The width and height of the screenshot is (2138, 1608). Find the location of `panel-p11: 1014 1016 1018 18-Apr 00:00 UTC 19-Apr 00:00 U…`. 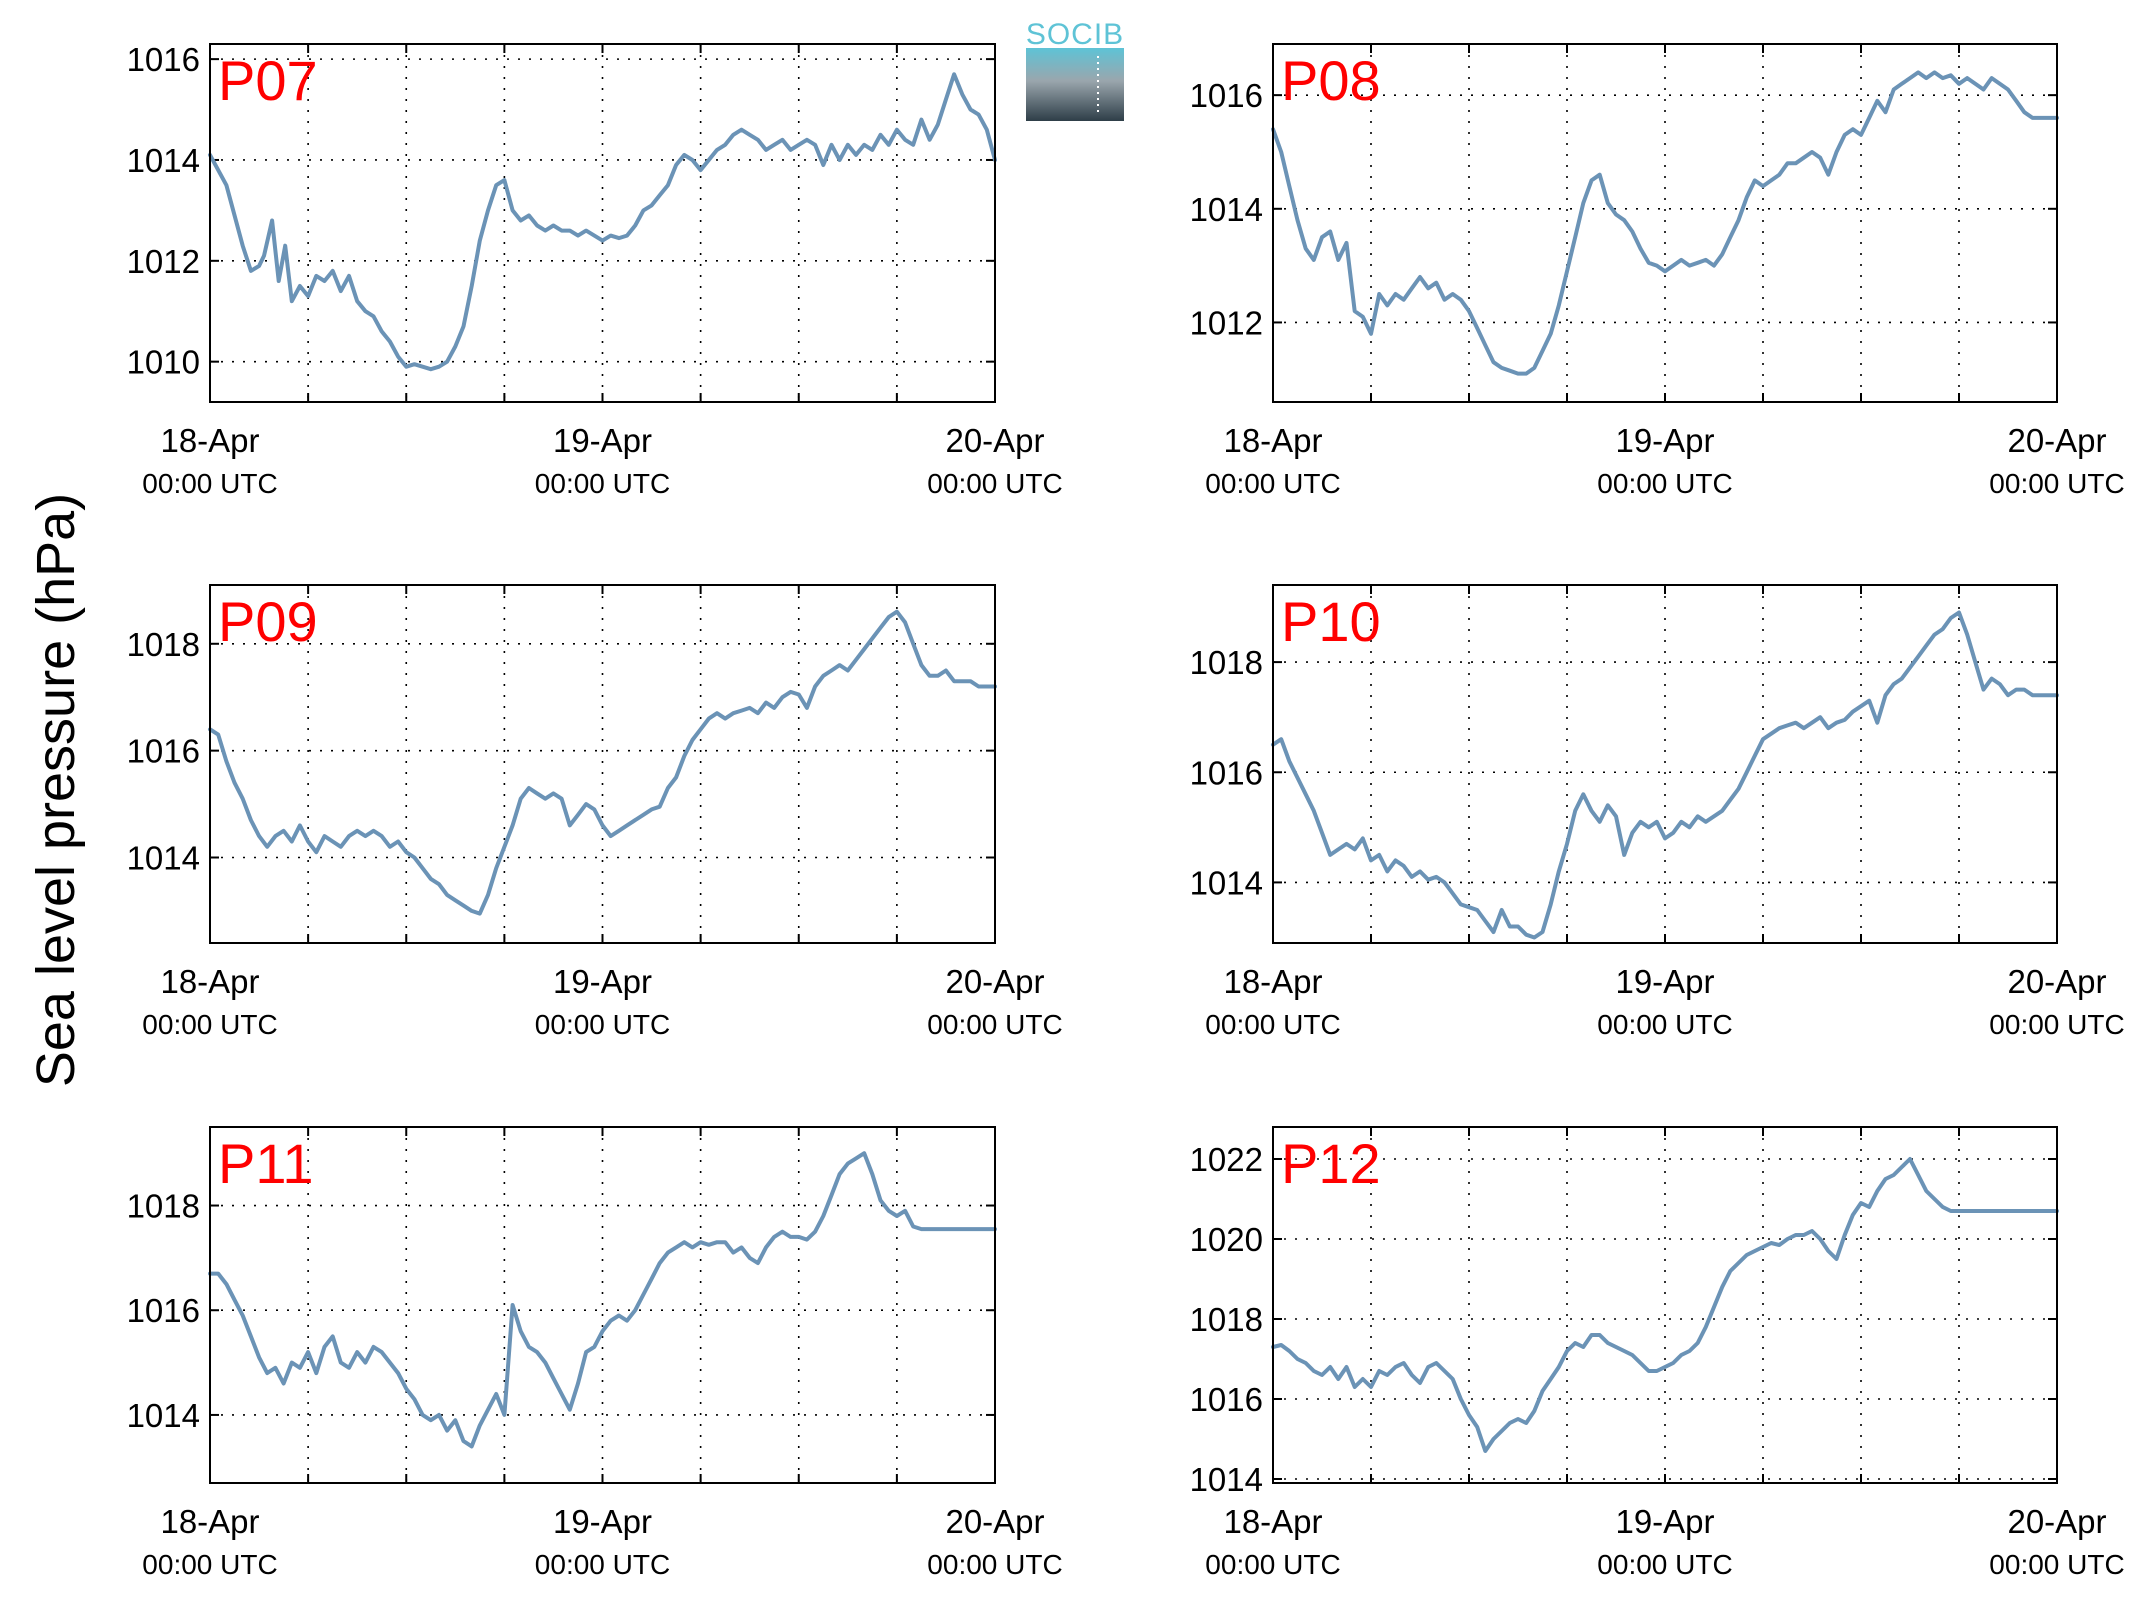

panel-p11: 1014 1016 1018 18-Apr 00:00 UTC 19-Apr 00:00 U… is located at coordinates (595, 1353).